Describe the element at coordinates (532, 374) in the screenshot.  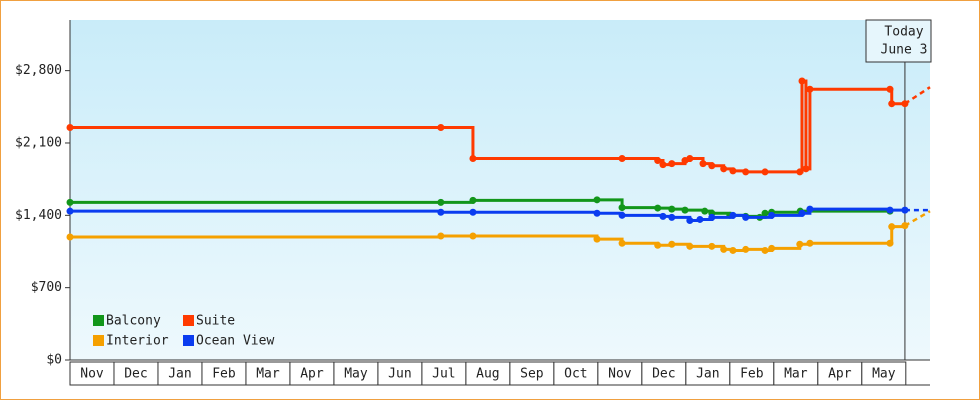
I see `x-tick-label: Sep` at that location.